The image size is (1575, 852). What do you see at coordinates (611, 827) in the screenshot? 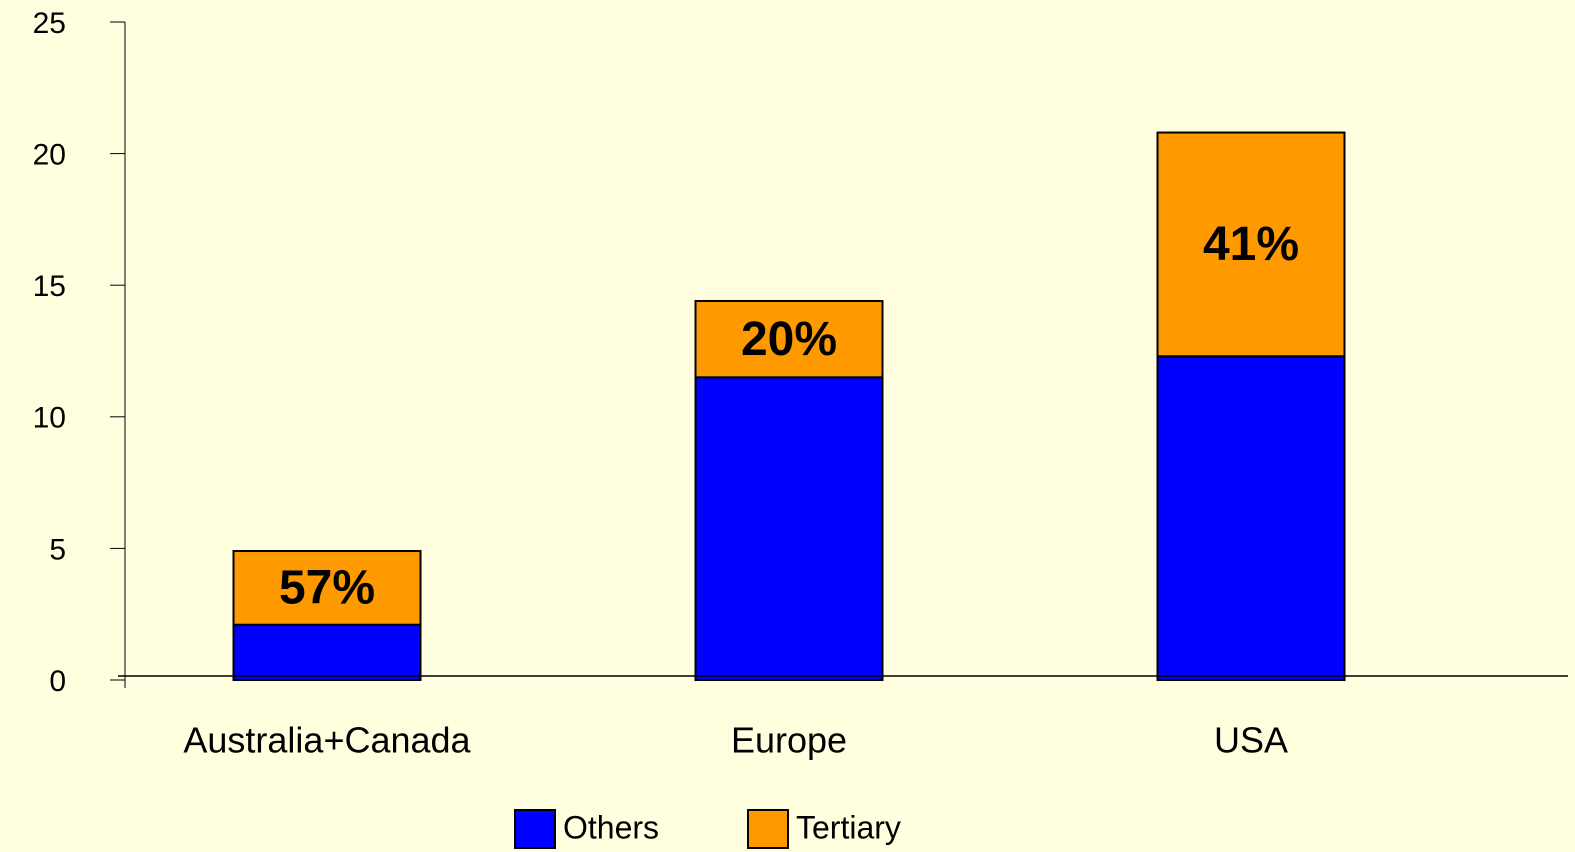
I see `legend-label: Others` at bounding box center [611, 827].